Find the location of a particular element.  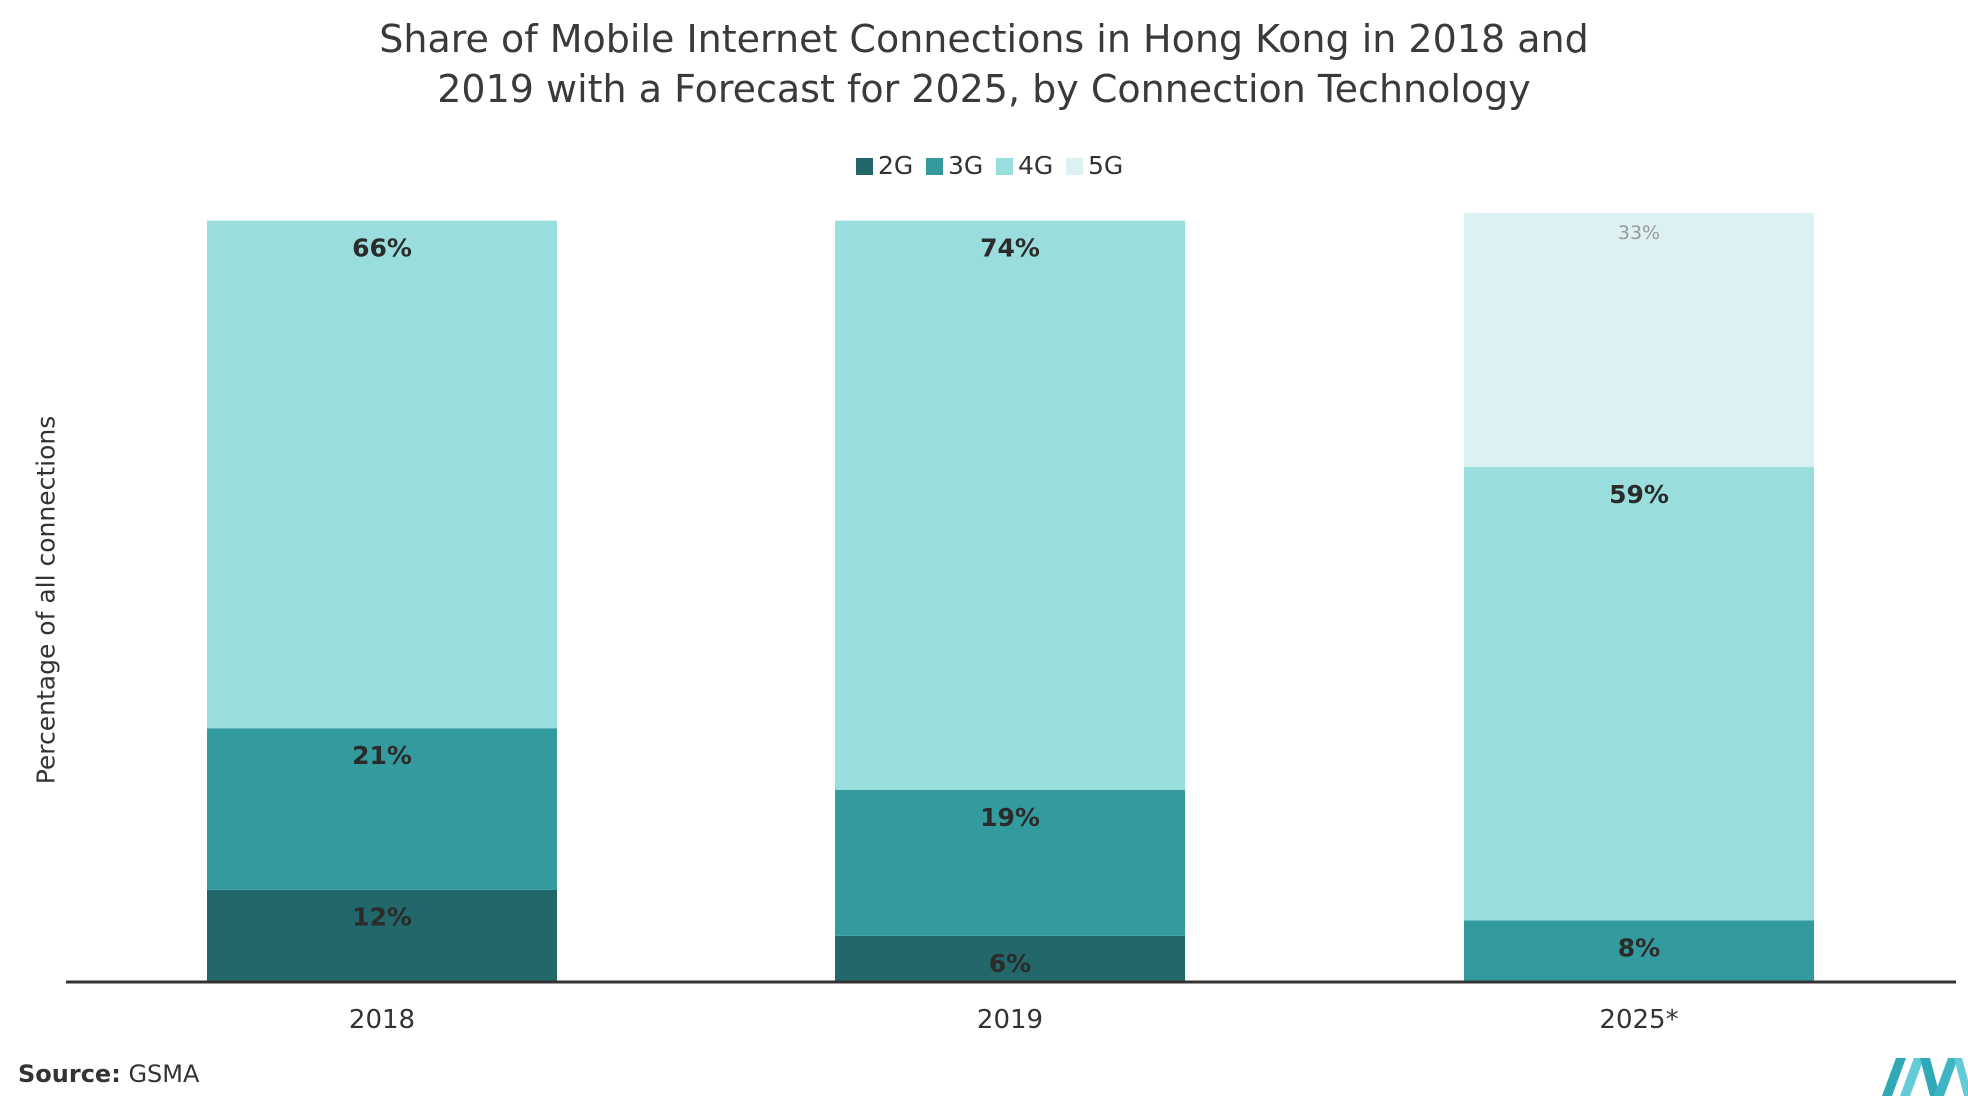

bar-5g-2025 is located at coordinates (1639, 340).